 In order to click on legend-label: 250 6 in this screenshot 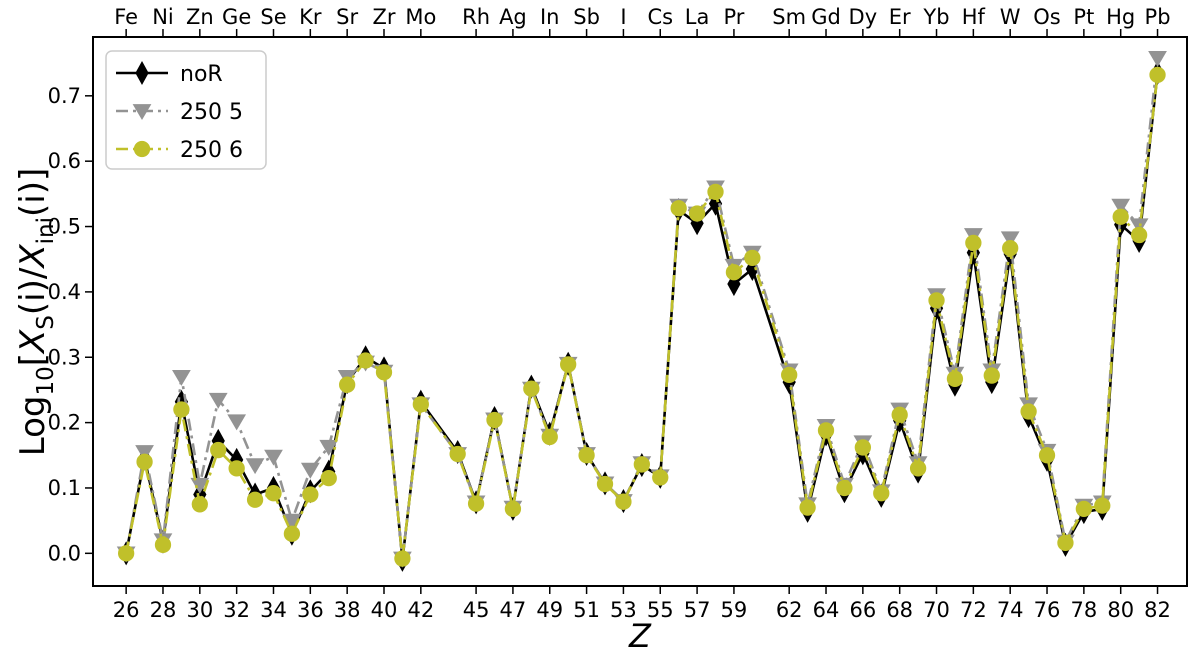, I will do `click(211, 150)`.